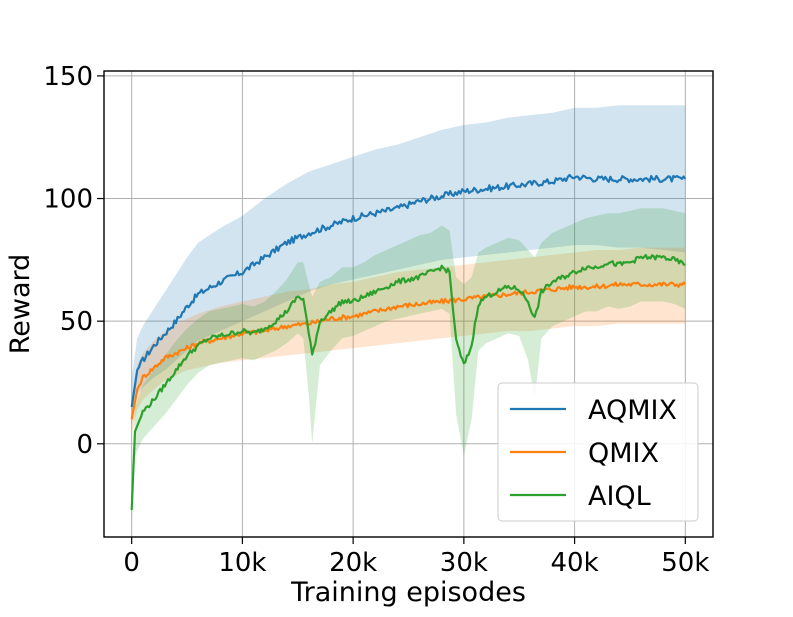 The width and height of the screenshot is (793, 617). I want to click on x-tick-label: 30k, so click(464, 563).